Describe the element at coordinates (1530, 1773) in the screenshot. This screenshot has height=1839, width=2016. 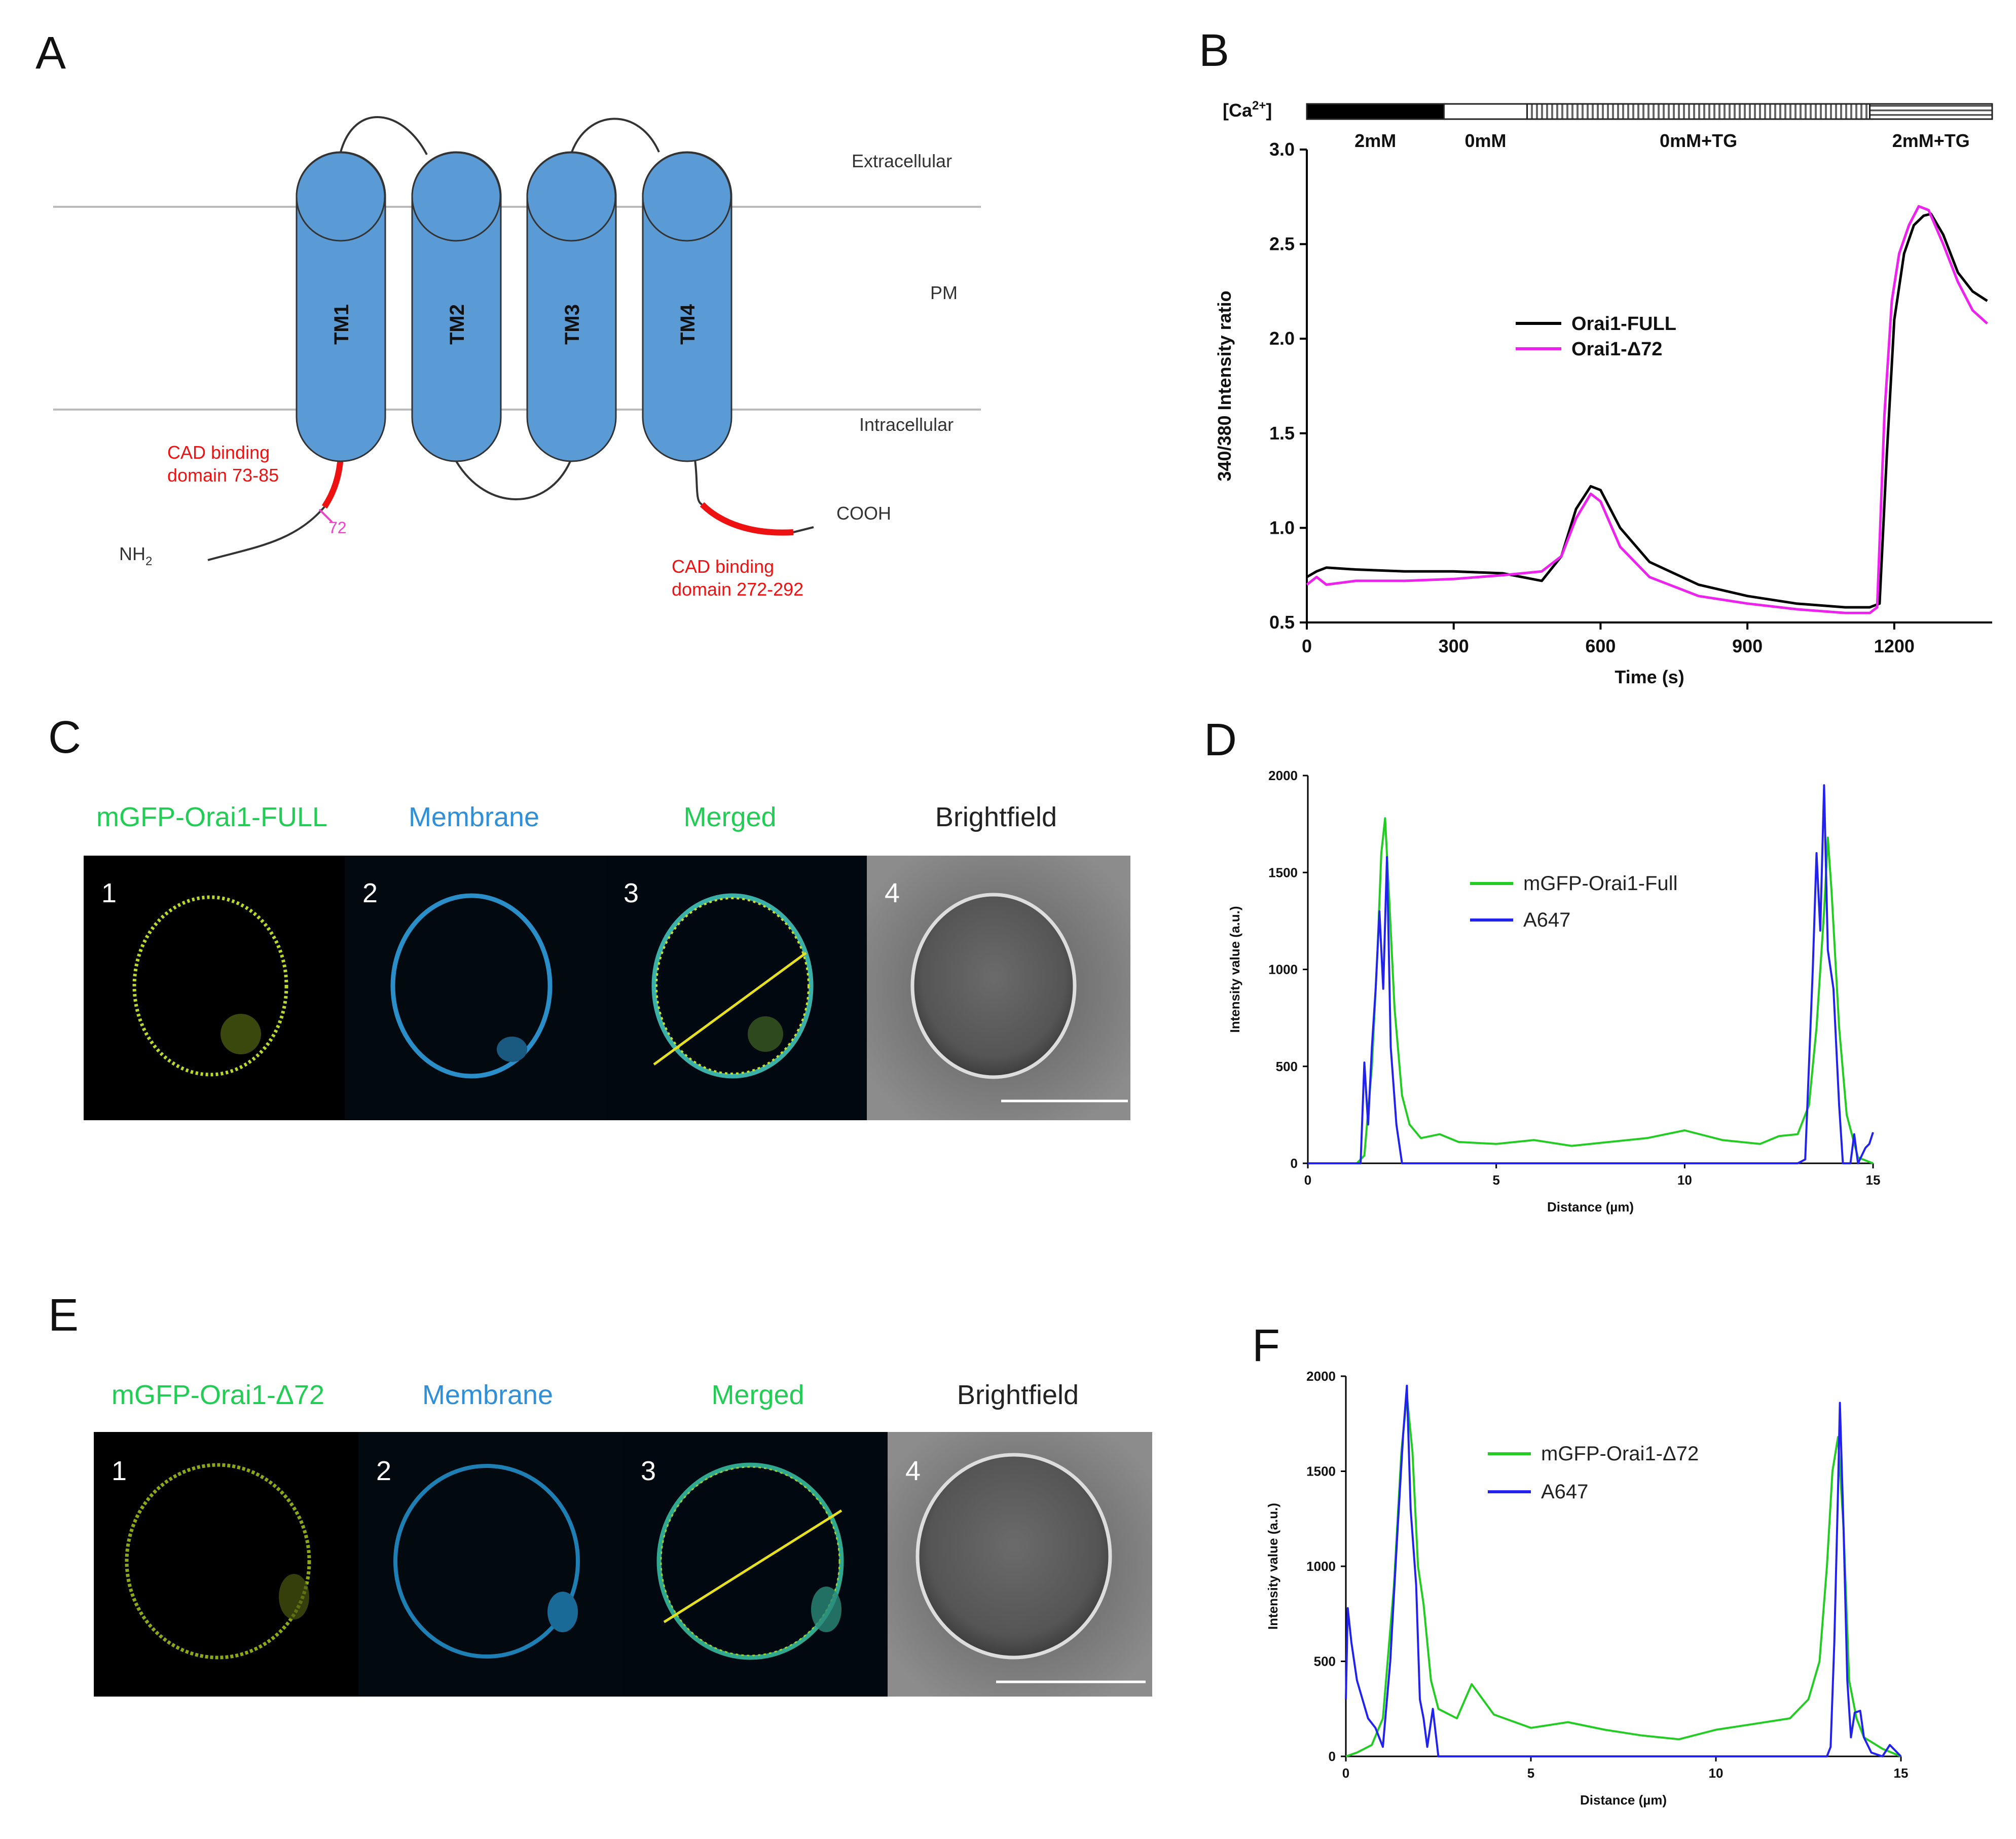
I see `F-x-tick-label-1: 5` at that location.